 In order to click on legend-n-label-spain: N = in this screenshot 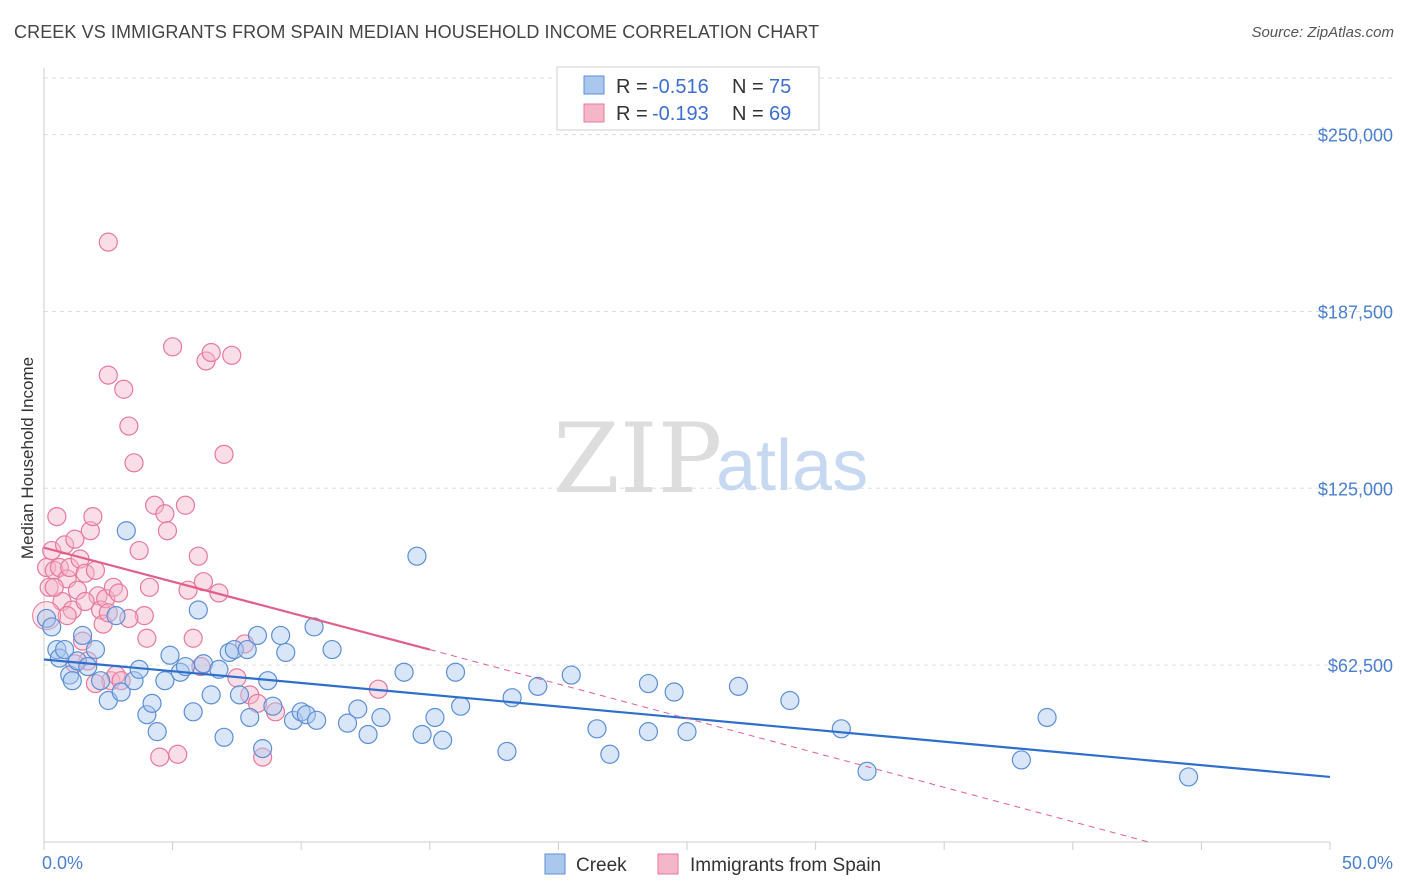, I will do `click(748, 114)`.